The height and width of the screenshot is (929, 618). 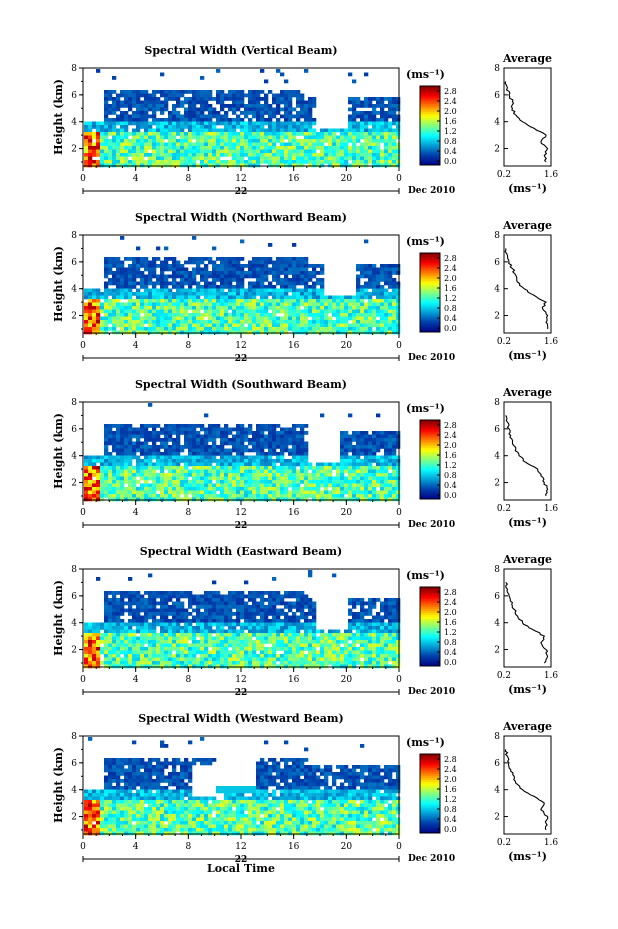 What do you see at coordinates (430, 268) in the screenshot?
I see `colorbar-swatch` at bounding box center [430, 268].